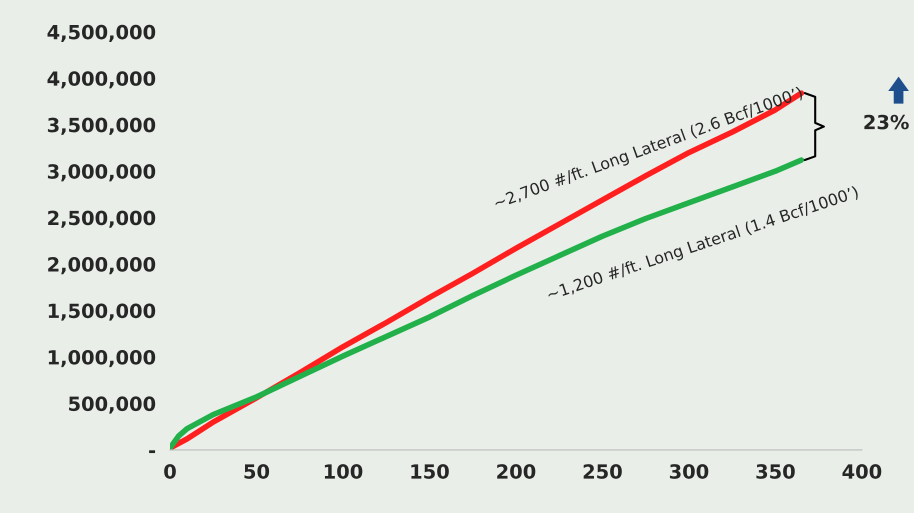  What do you see at coordinates (603, 471) in the screenshot?
I see `x-tick-label: 250` at bounding box center [603, 471].